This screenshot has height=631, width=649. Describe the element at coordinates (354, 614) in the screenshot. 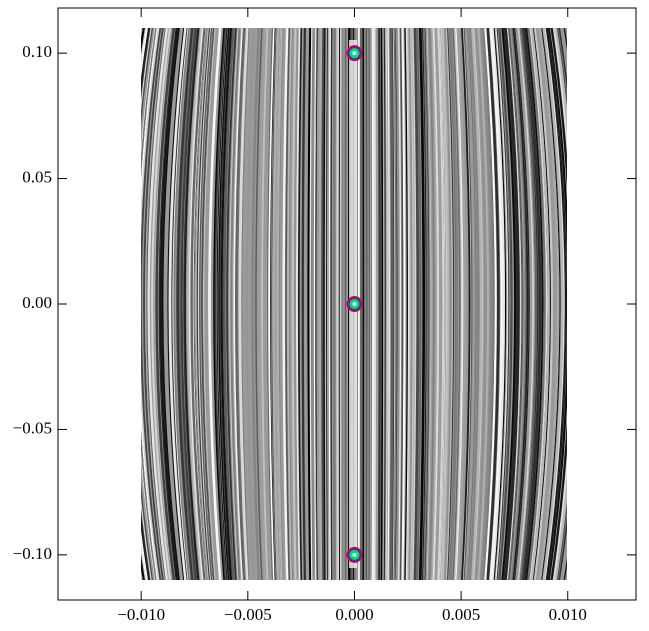

I see `x-tick-label: 0.000` at that location.